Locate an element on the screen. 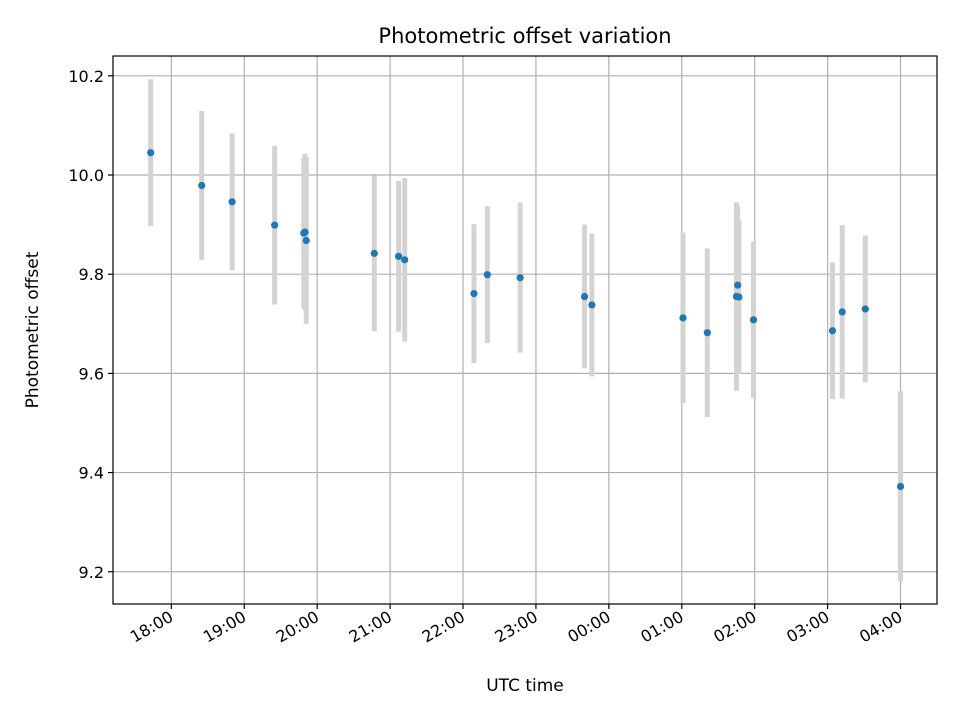 This screenshot has width=960, height=720. x-tick-label: 02:00 is located at coordinates (734, 627).